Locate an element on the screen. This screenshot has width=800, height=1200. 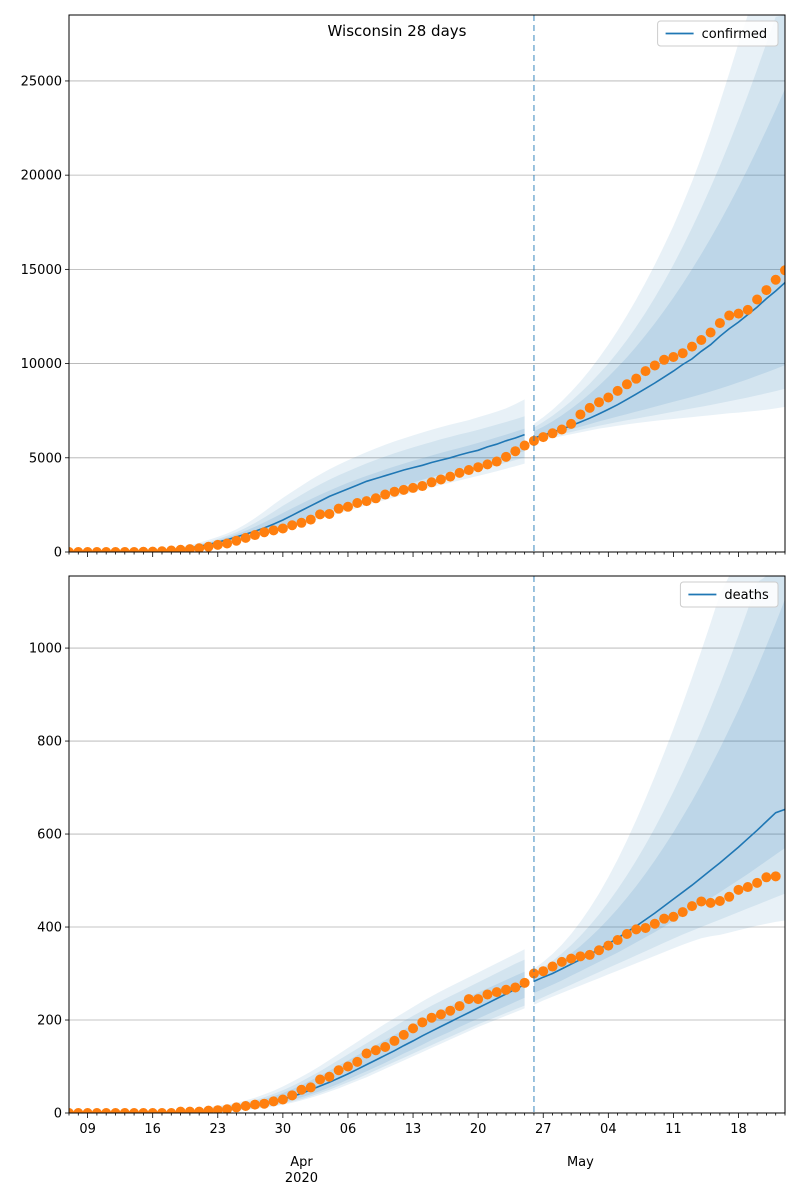
y-tick-label: 800 is located at coordinates (49, 742).